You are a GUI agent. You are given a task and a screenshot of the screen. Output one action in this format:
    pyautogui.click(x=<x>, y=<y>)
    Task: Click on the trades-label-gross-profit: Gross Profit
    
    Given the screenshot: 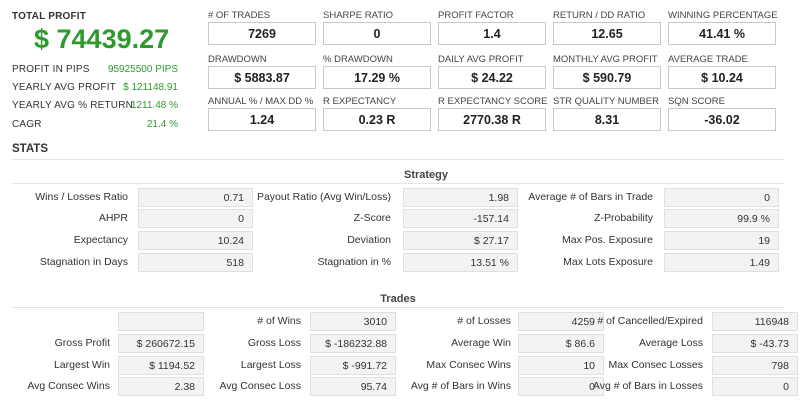 What is the action you would take?
    pyautogui.click(x=82, y=343)
    